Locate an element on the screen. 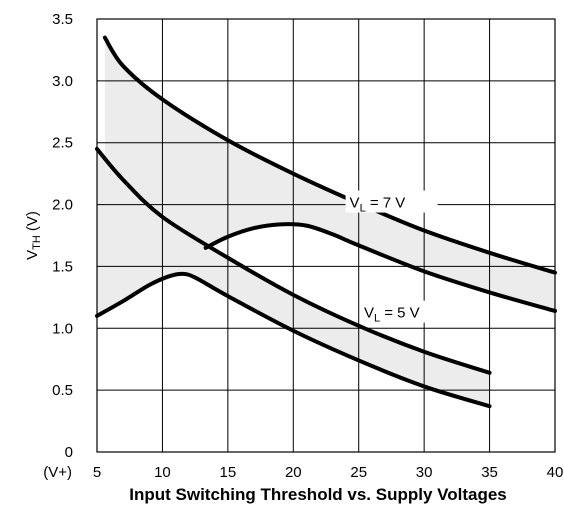 This screenshot has height=520, width=564. y-axis-label: VTH (V) is located at coordinates (33, 235).